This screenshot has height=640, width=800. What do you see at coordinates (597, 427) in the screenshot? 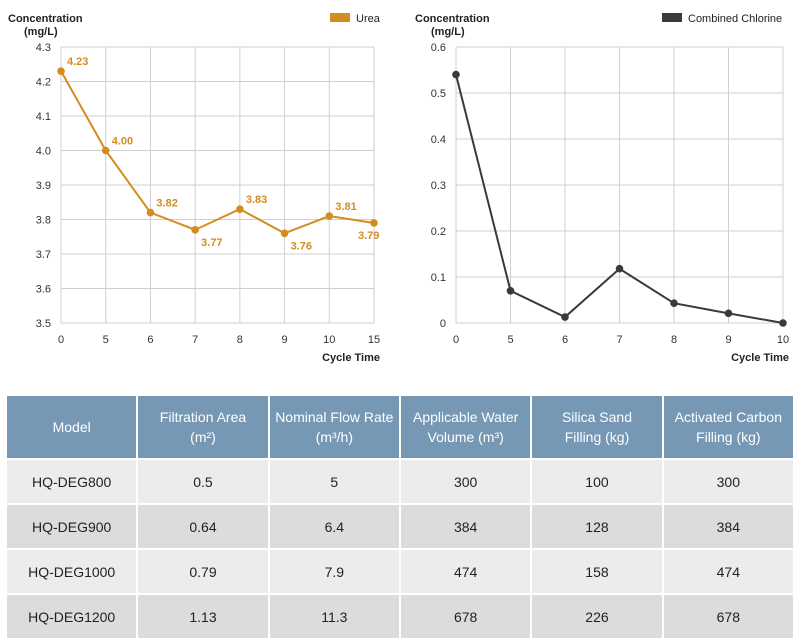
I see `header-silica-sand-filling: Silica Sand Filling (kg)` at bounding box center [597, 427].